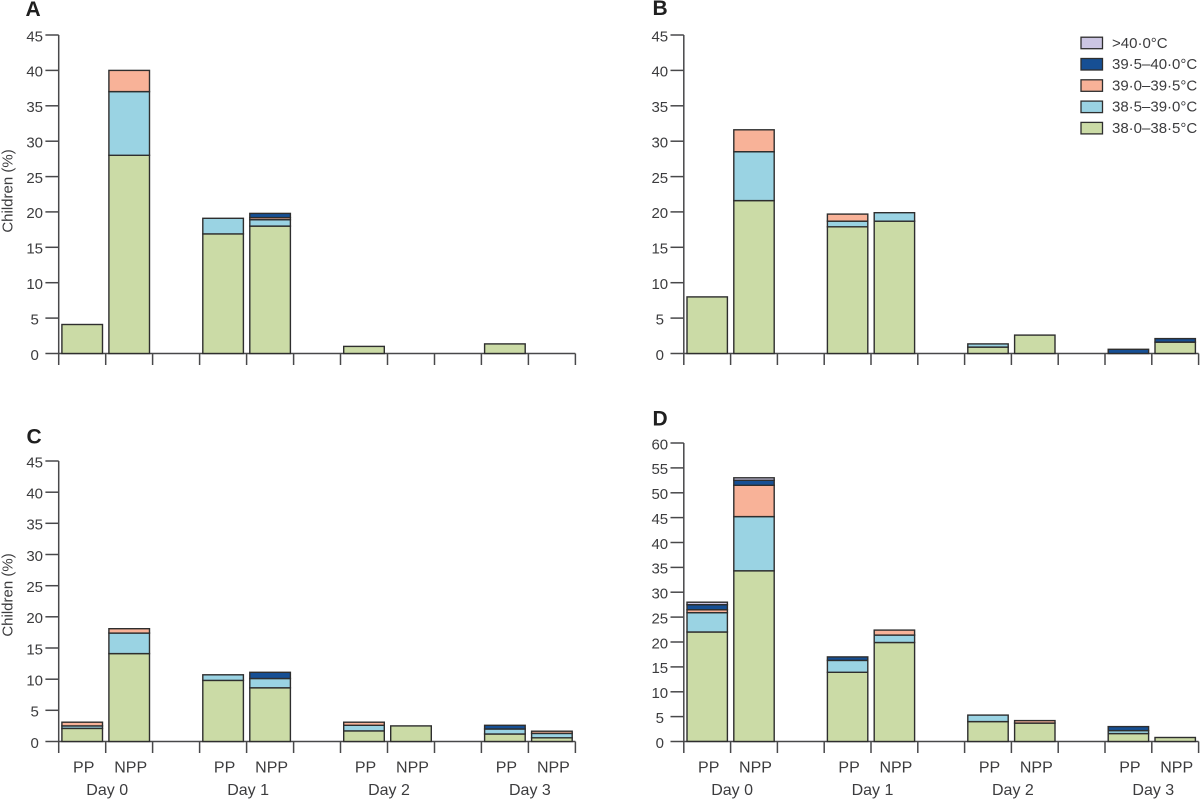 The height and width of the screenshot is (805, 1200). Describe the element at coordinates (659, 494) in the screenshot. I see `svg-text: 50` at that location.